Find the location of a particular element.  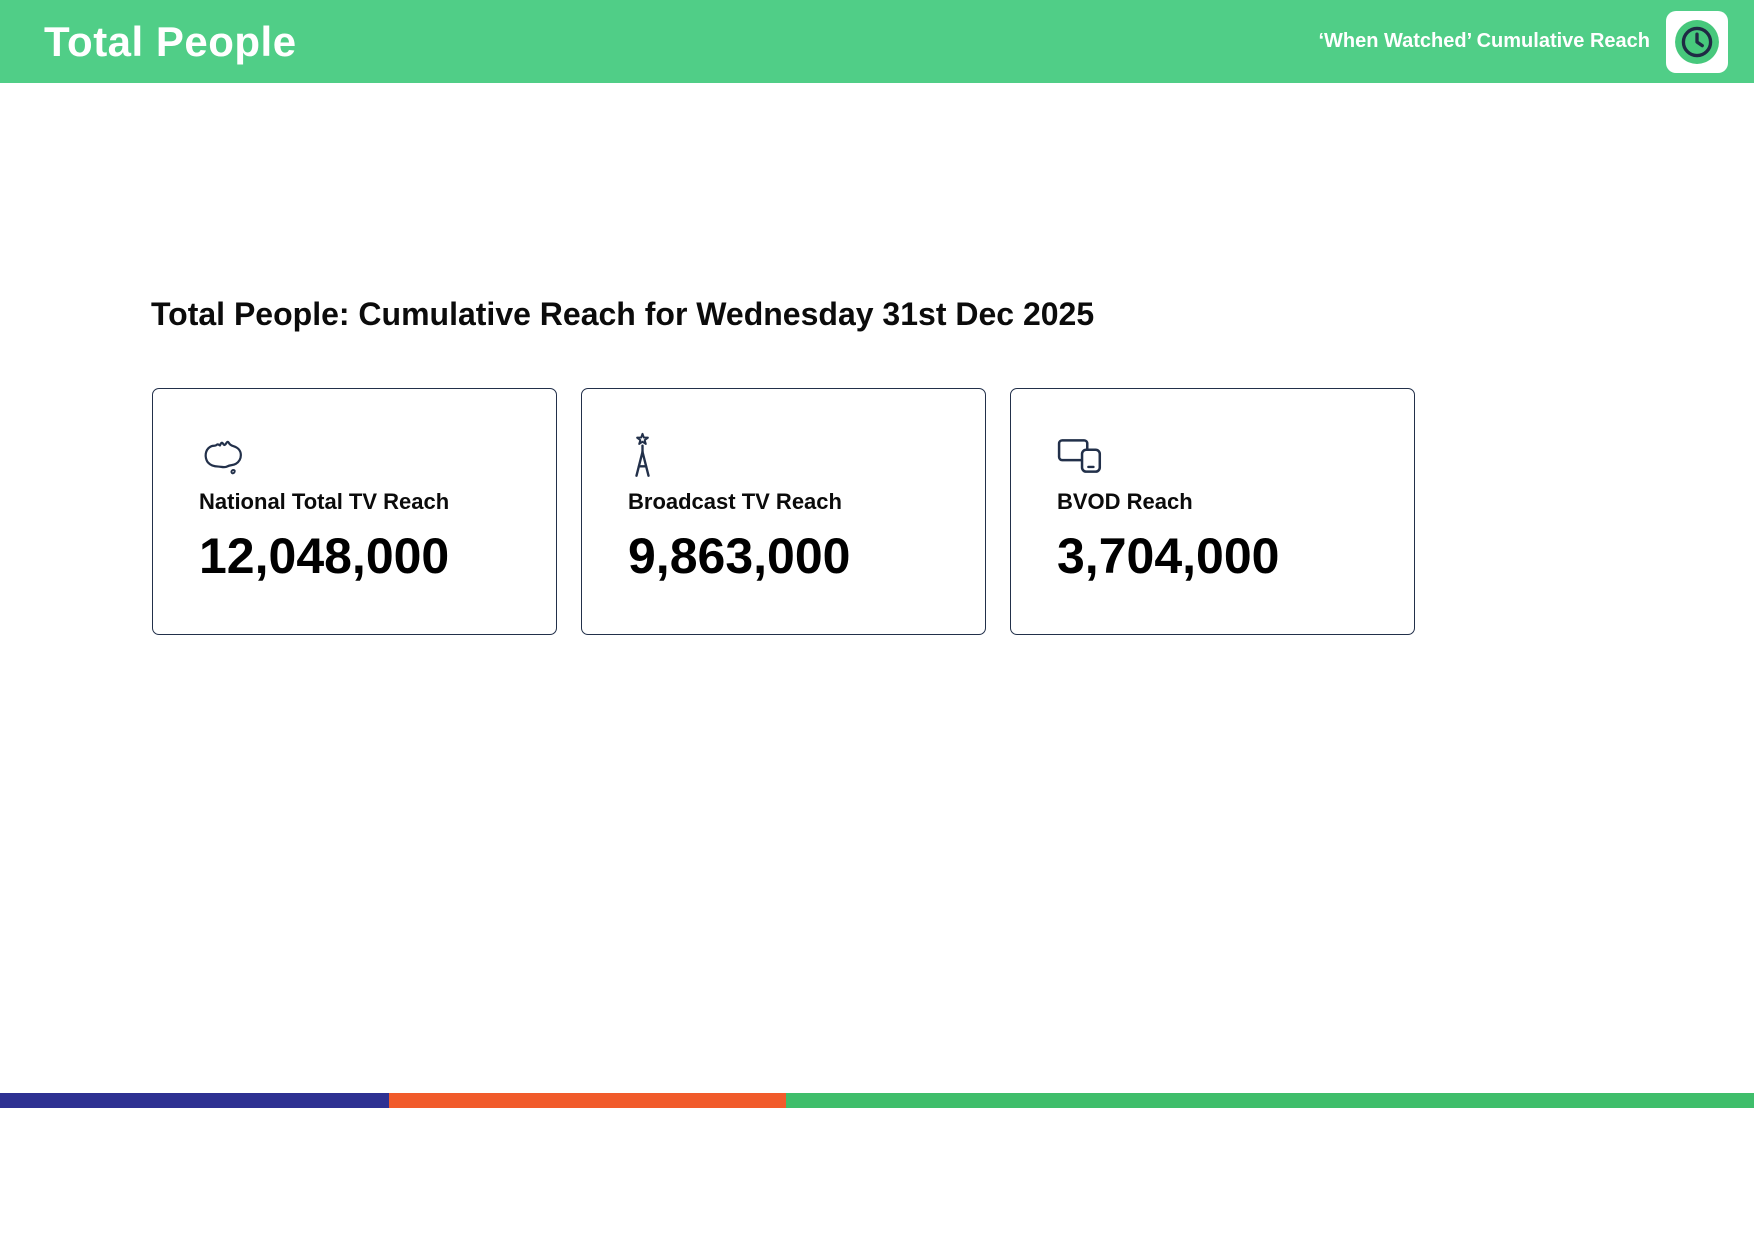

footer-segment-green is located at coordinates (1269, 1100).